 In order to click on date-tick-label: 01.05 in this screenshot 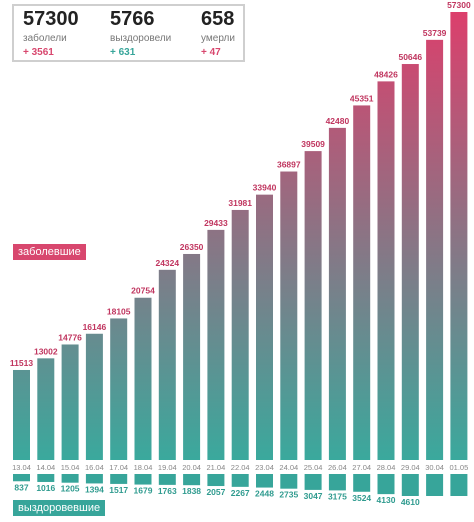, I will do `click(459, 467)`.